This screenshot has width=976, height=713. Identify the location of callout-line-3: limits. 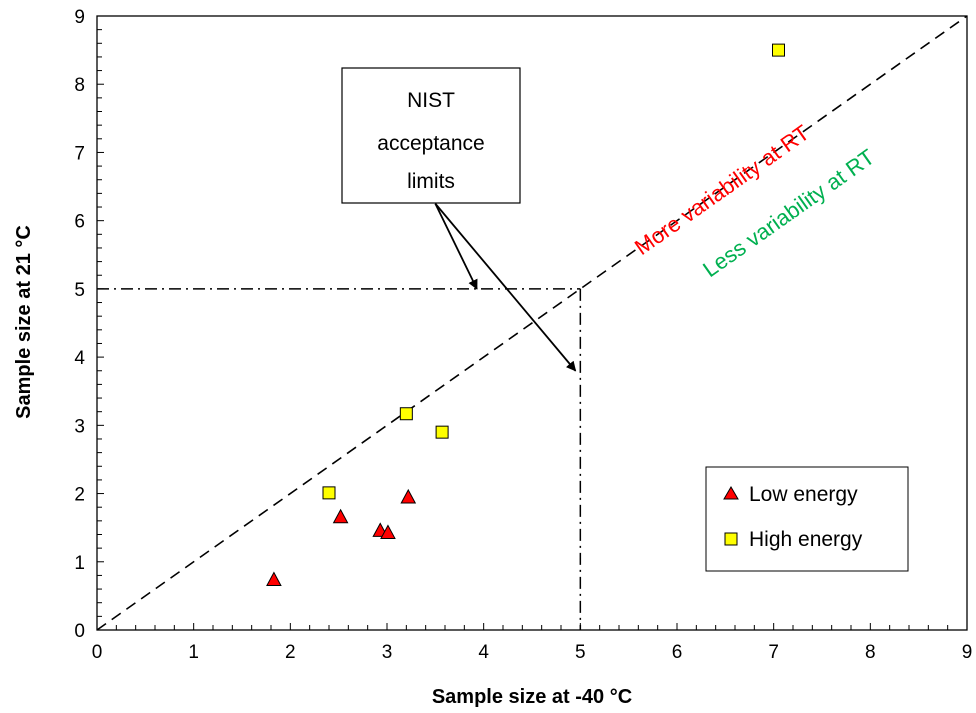
(431, 181).